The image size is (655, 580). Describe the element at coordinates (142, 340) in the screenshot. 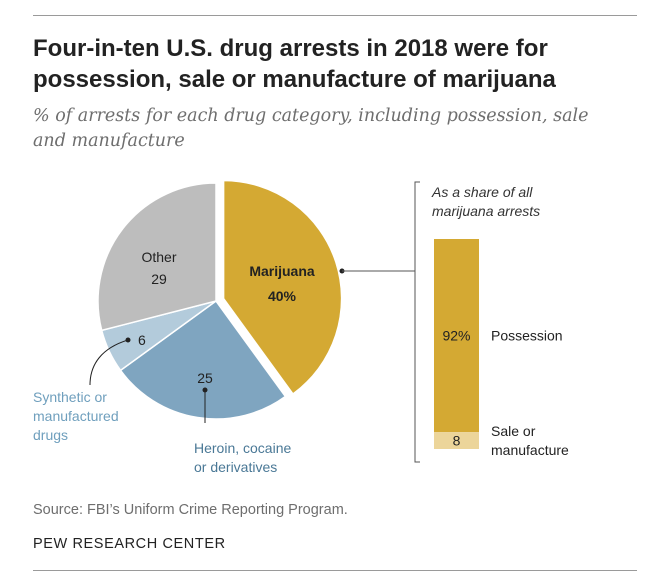

I see `pie-label-synthetic-value: 6` at that location.